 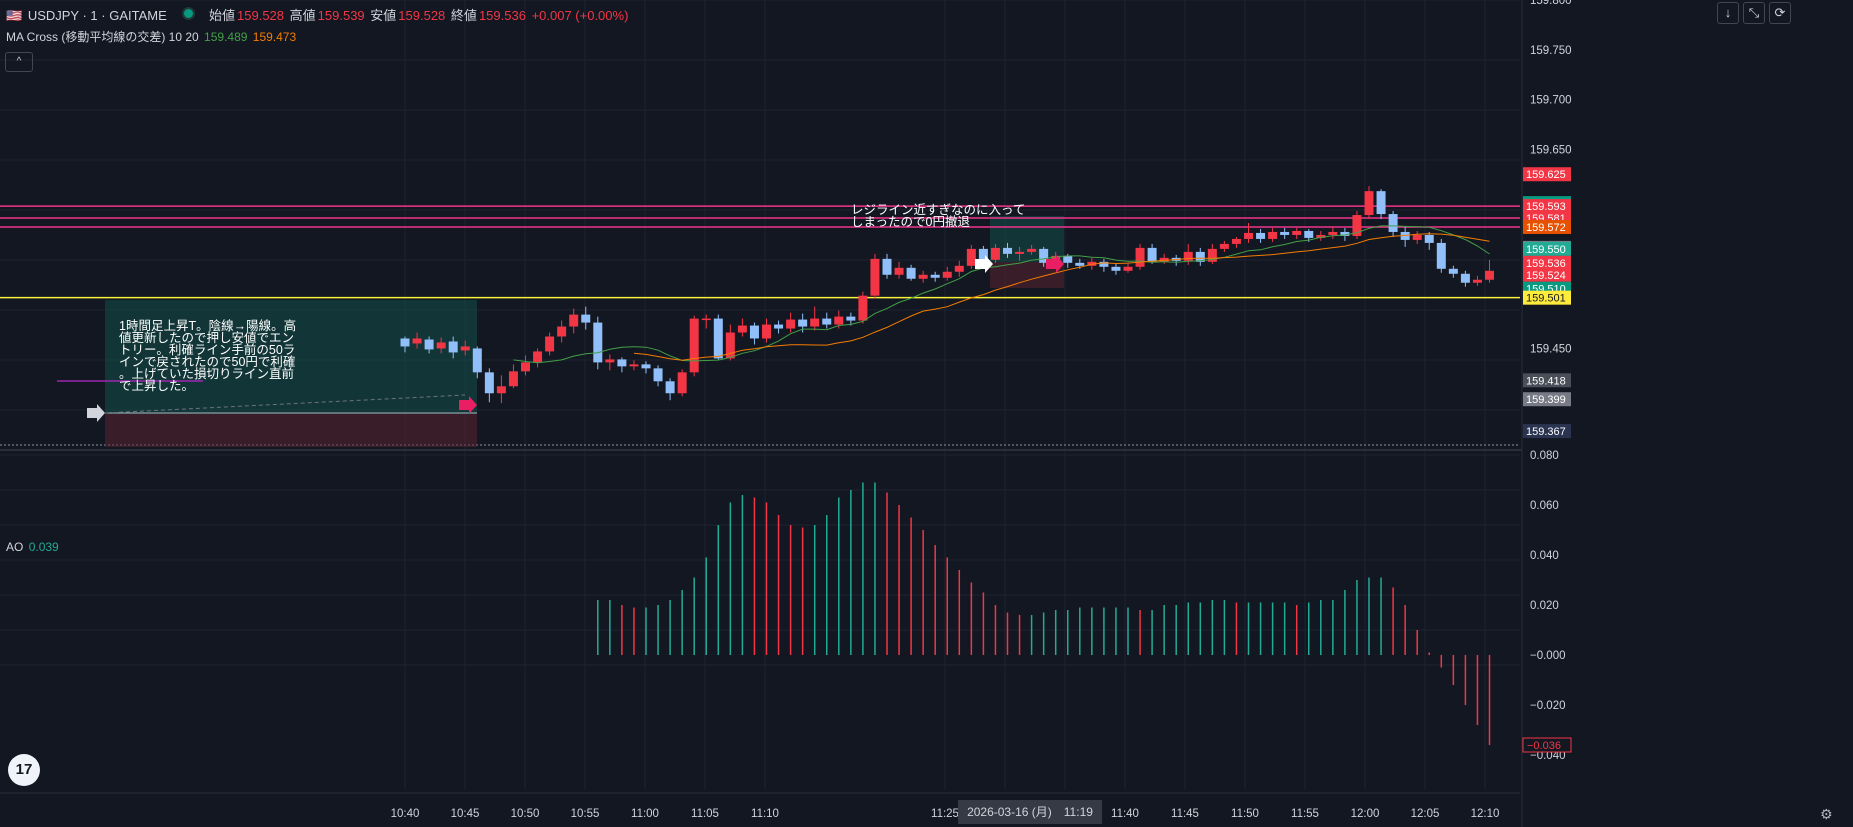 I want to click on time-tick-label: 12:05, so click(x=1425, y=814).